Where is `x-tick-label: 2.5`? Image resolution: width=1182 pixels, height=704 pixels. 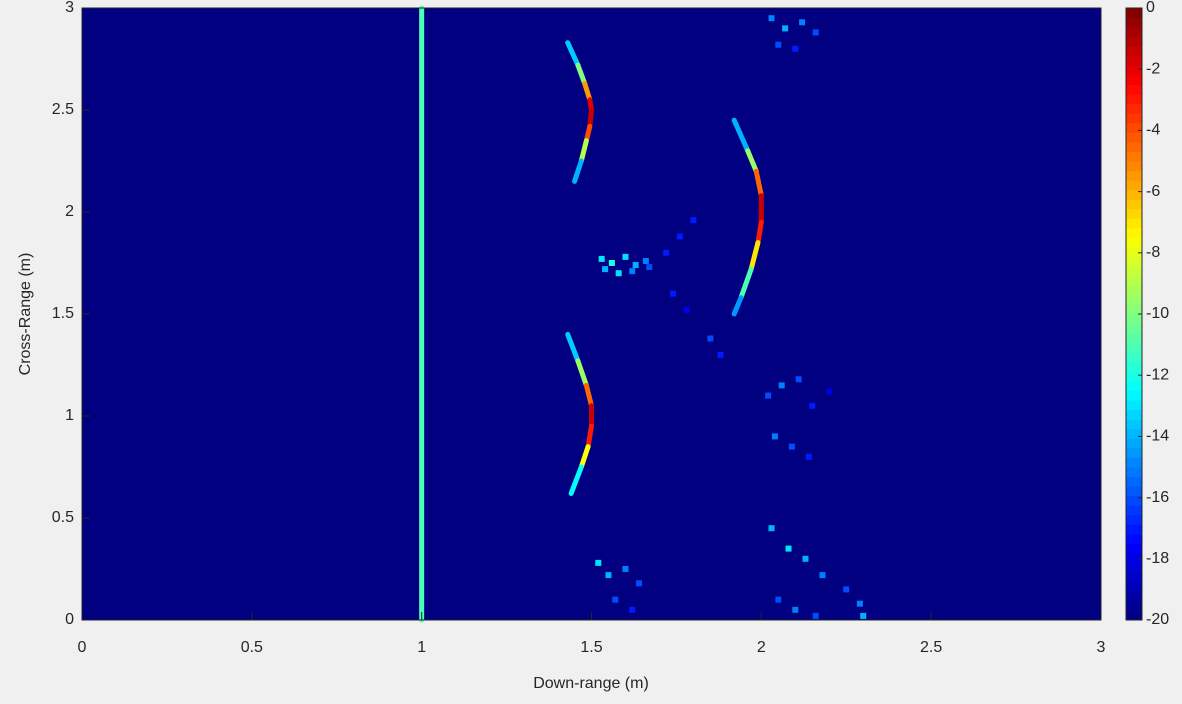
x-tick-label: 2.5 is located at coordinates (931, 647).